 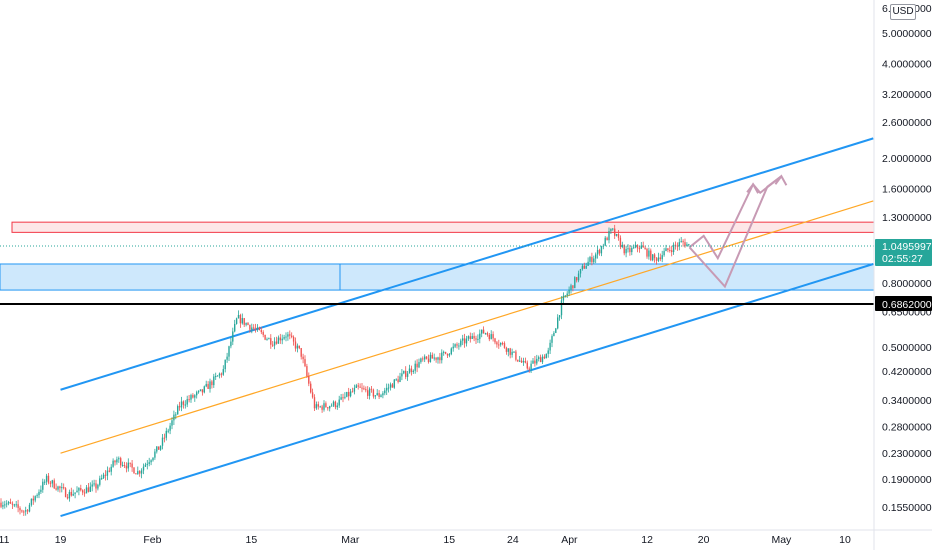 I want to click on marked-level-tag, so click(x=903, y=303).